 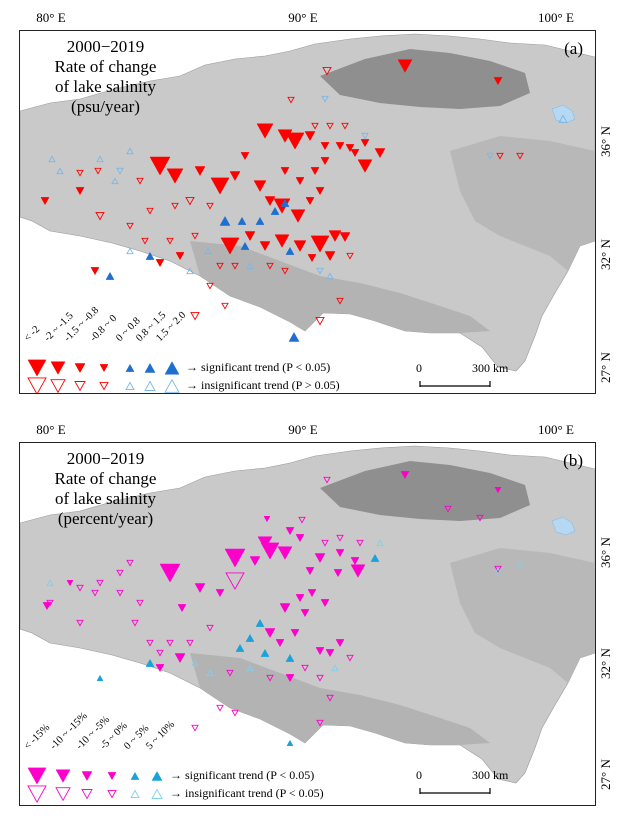 I want to click on title-line: (psu/year), so click(x=105, y=106).